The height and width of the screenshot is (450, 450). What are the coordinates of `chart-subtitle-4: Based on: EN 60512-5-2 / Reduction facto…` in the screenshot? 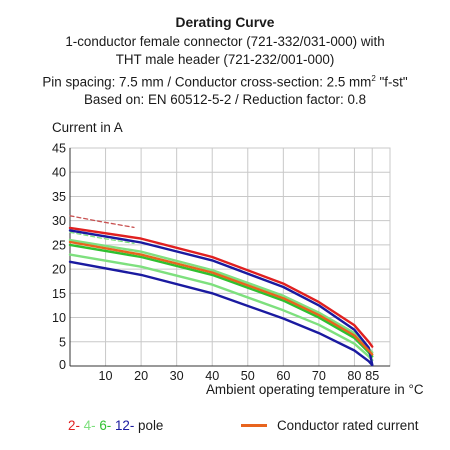 It's located at (225, 100).